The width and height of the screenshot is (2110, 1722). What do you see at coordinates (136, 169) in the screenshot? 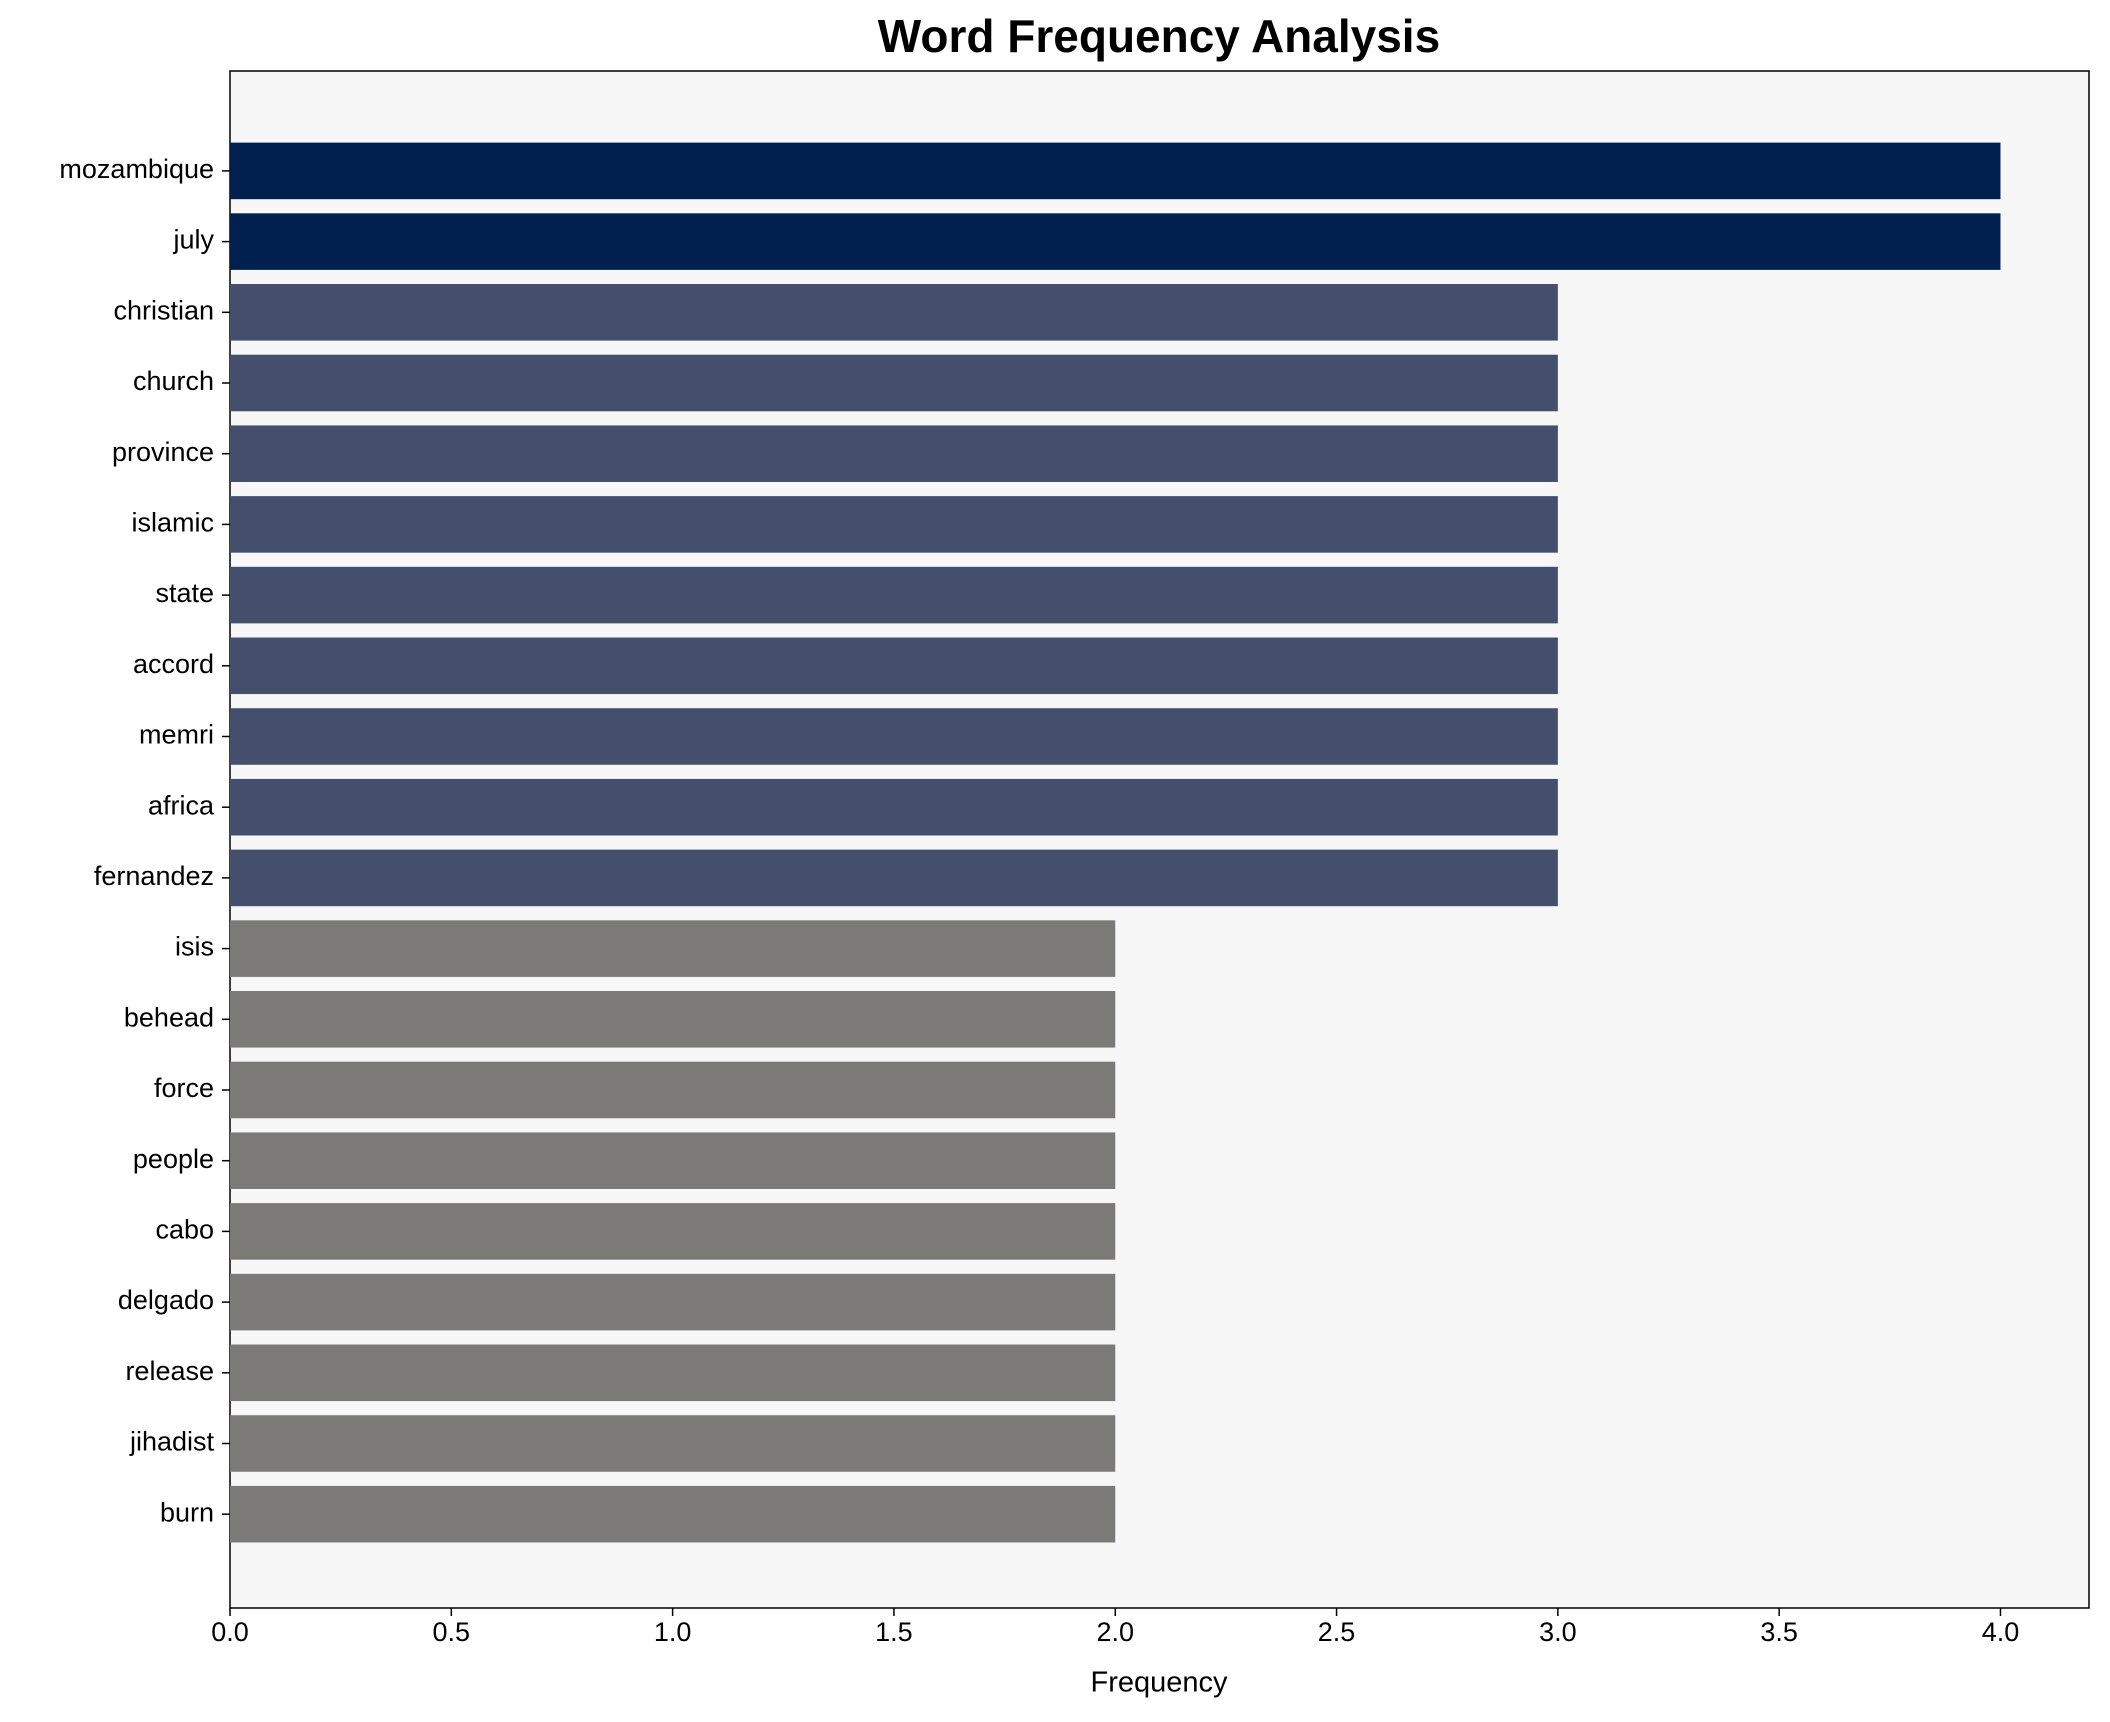
I see `y-tick-label: mozambique` at bounding box center [136, 169].